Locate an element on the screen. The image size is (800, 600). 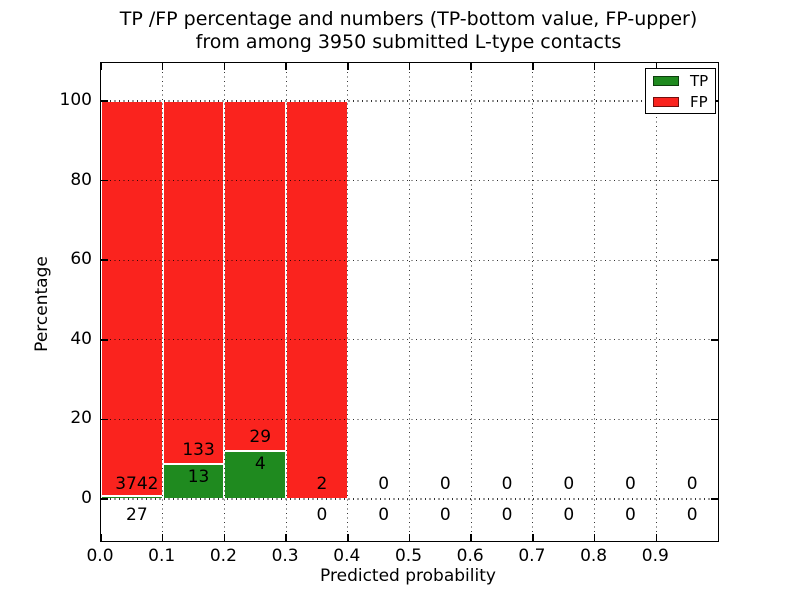
x-tick-label: 0.7 is located at coordinates (532, 556).